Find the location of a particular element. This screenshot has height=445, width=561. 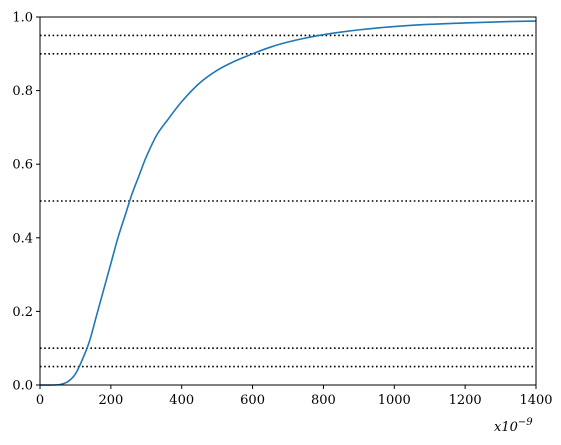

x-axis-offset-label: x10−9 is located at coordinates (513, 426).